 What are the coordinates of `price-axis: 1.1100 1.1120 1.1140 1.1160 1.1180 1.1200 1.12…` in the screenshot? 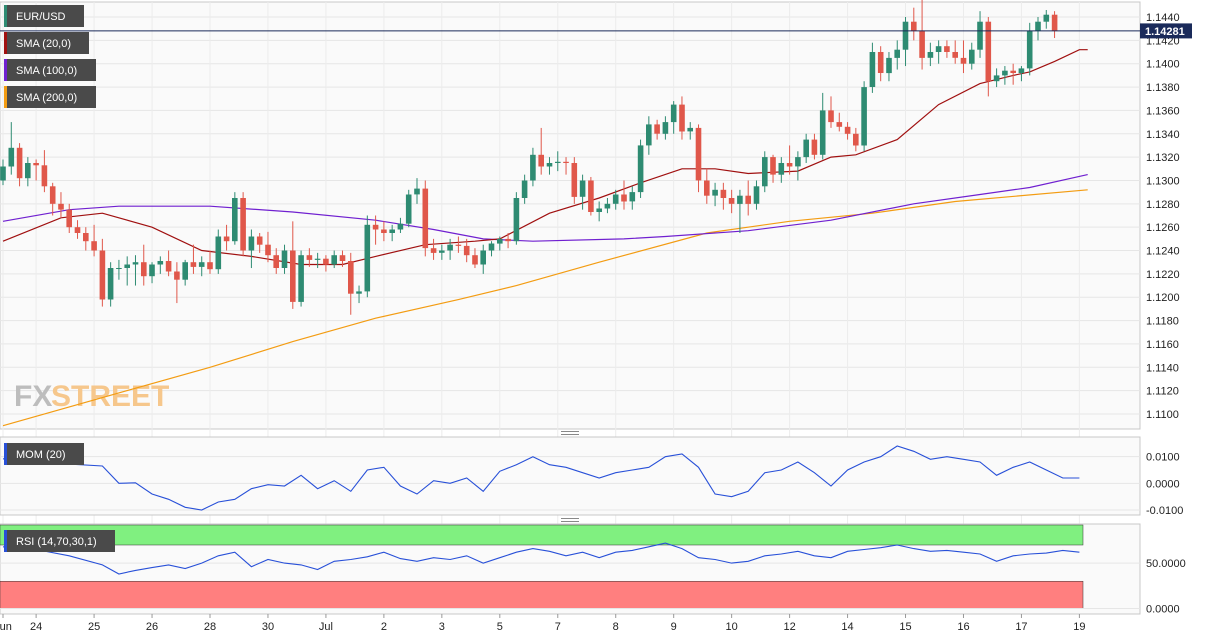 It's located at (1163, 216).